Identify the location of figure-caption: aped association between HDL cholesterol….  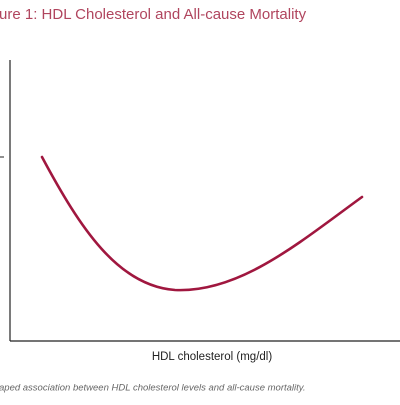
(152, 388).